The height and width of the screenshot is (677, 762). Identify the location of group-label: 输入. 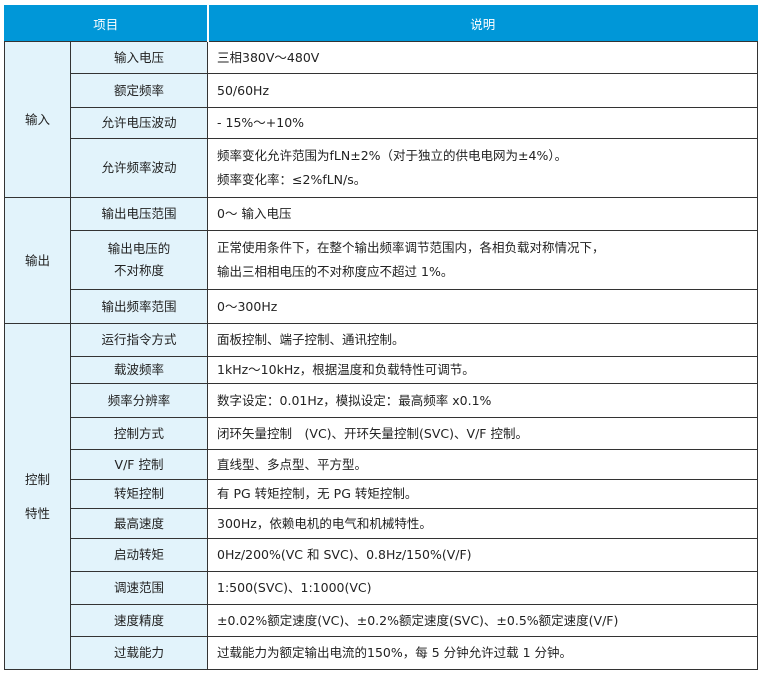
(37, 119).